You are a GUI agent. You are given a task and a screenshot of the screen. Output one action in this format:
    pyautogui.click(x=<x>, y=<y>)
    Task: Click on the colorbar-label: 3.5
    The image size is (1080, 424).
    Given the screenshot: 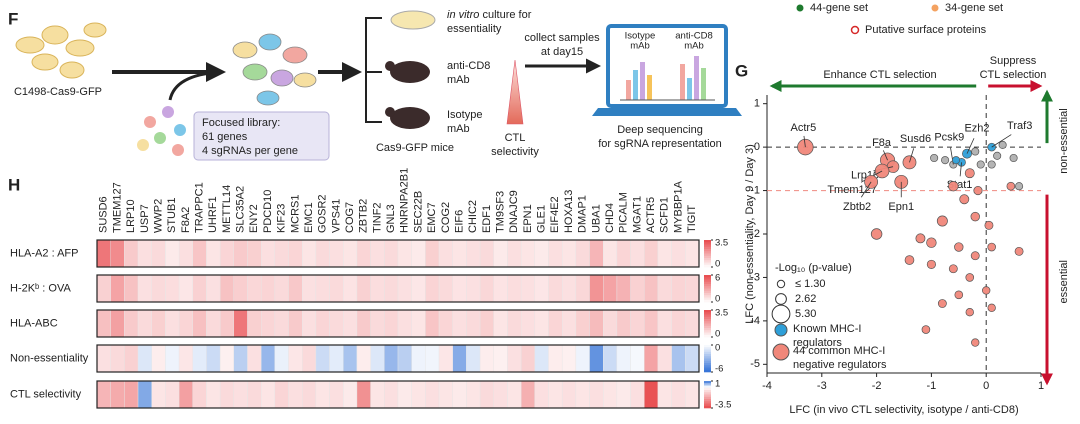 What is the action you would take?
    pyautogui.click(x=721, y=243)
    